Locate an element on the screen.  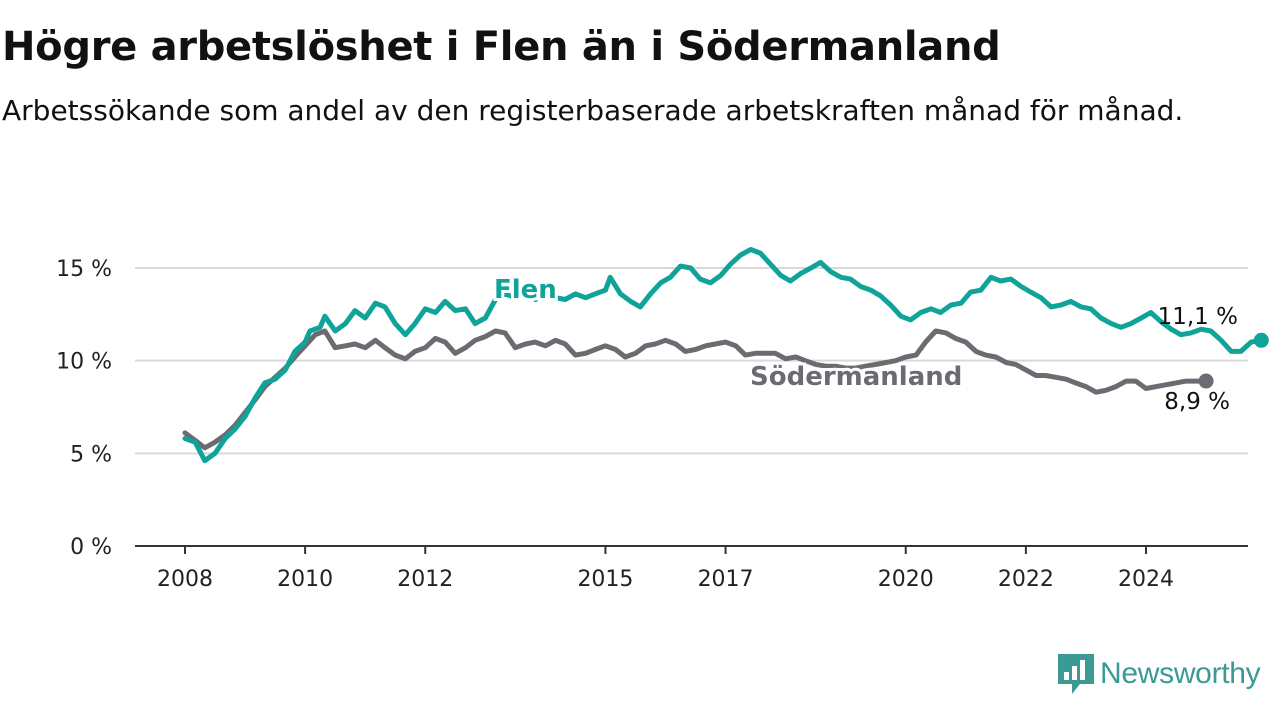
y-tick-label: 15 % is located at coordinates (84, 269).